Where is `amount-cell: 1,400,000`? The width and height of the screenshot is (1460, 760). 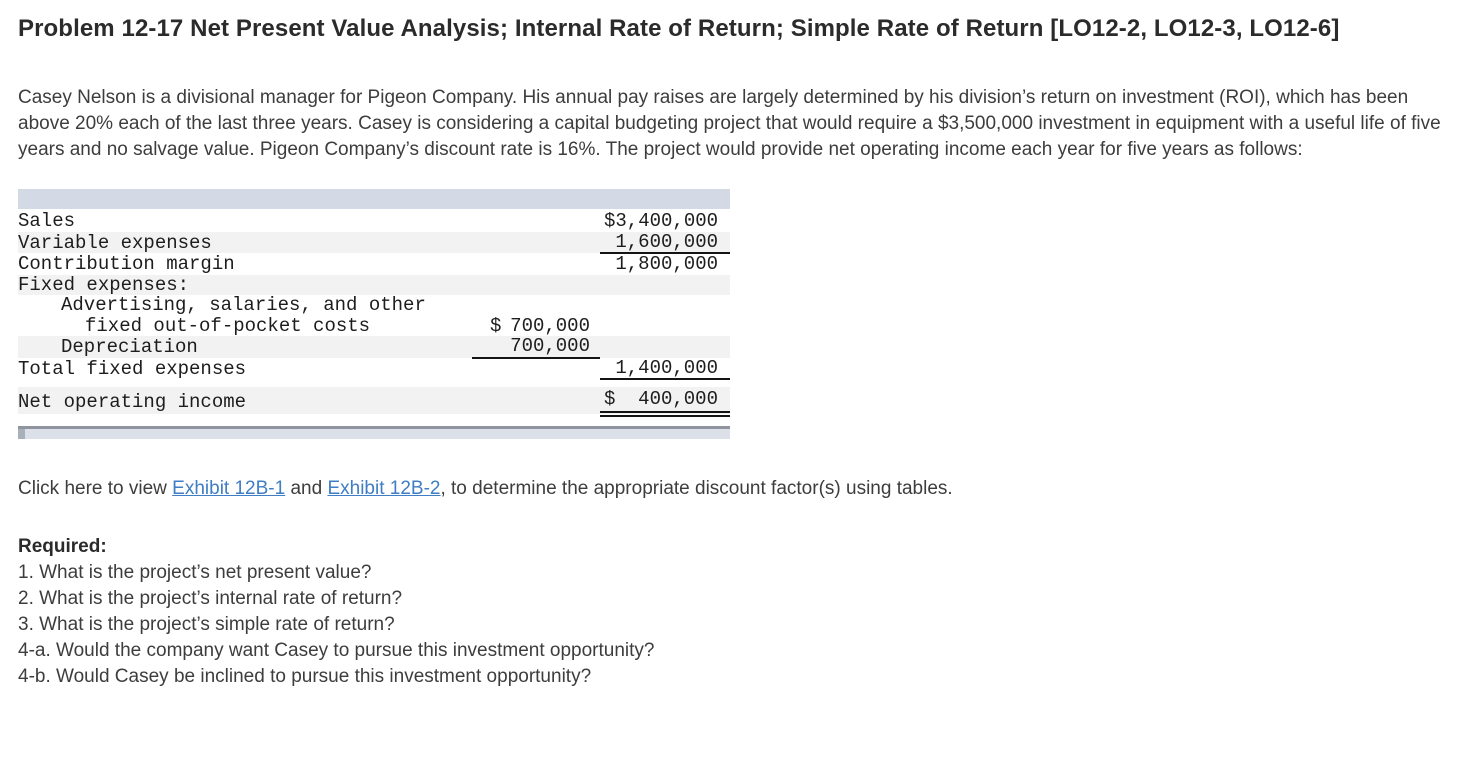
amount-cell: 1,400,000 is located at coordinates (665, 368).